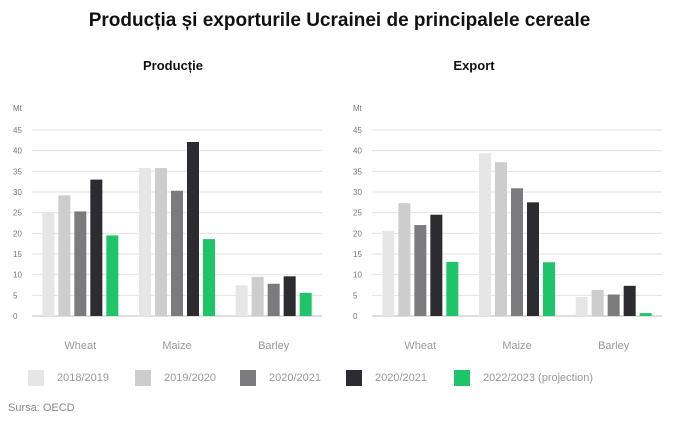  Describe the element at coordinates (15, 316) in the screenshot. I see `production-y-tick-label: 0` at that location.